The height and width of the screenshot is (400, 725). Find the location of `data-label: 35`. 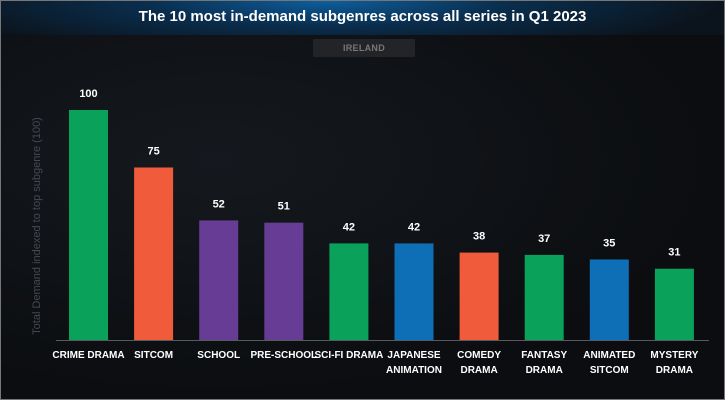

data-label: 35 is located at coordinates (609, 244).